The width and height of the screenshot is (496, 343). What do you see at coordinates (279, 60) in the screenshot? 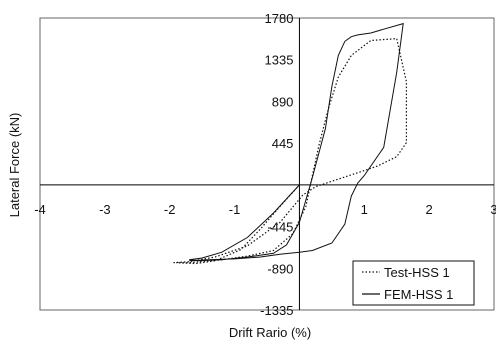
I see `y-tick-label: 1335` at bounding box center [279, 60].